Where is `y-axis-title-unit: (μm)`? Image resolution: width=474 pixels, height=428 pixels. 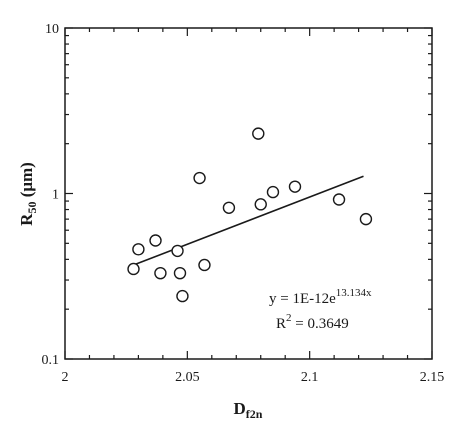 y-axis-title-unit: (μm) is located at coordinates (26, 181).